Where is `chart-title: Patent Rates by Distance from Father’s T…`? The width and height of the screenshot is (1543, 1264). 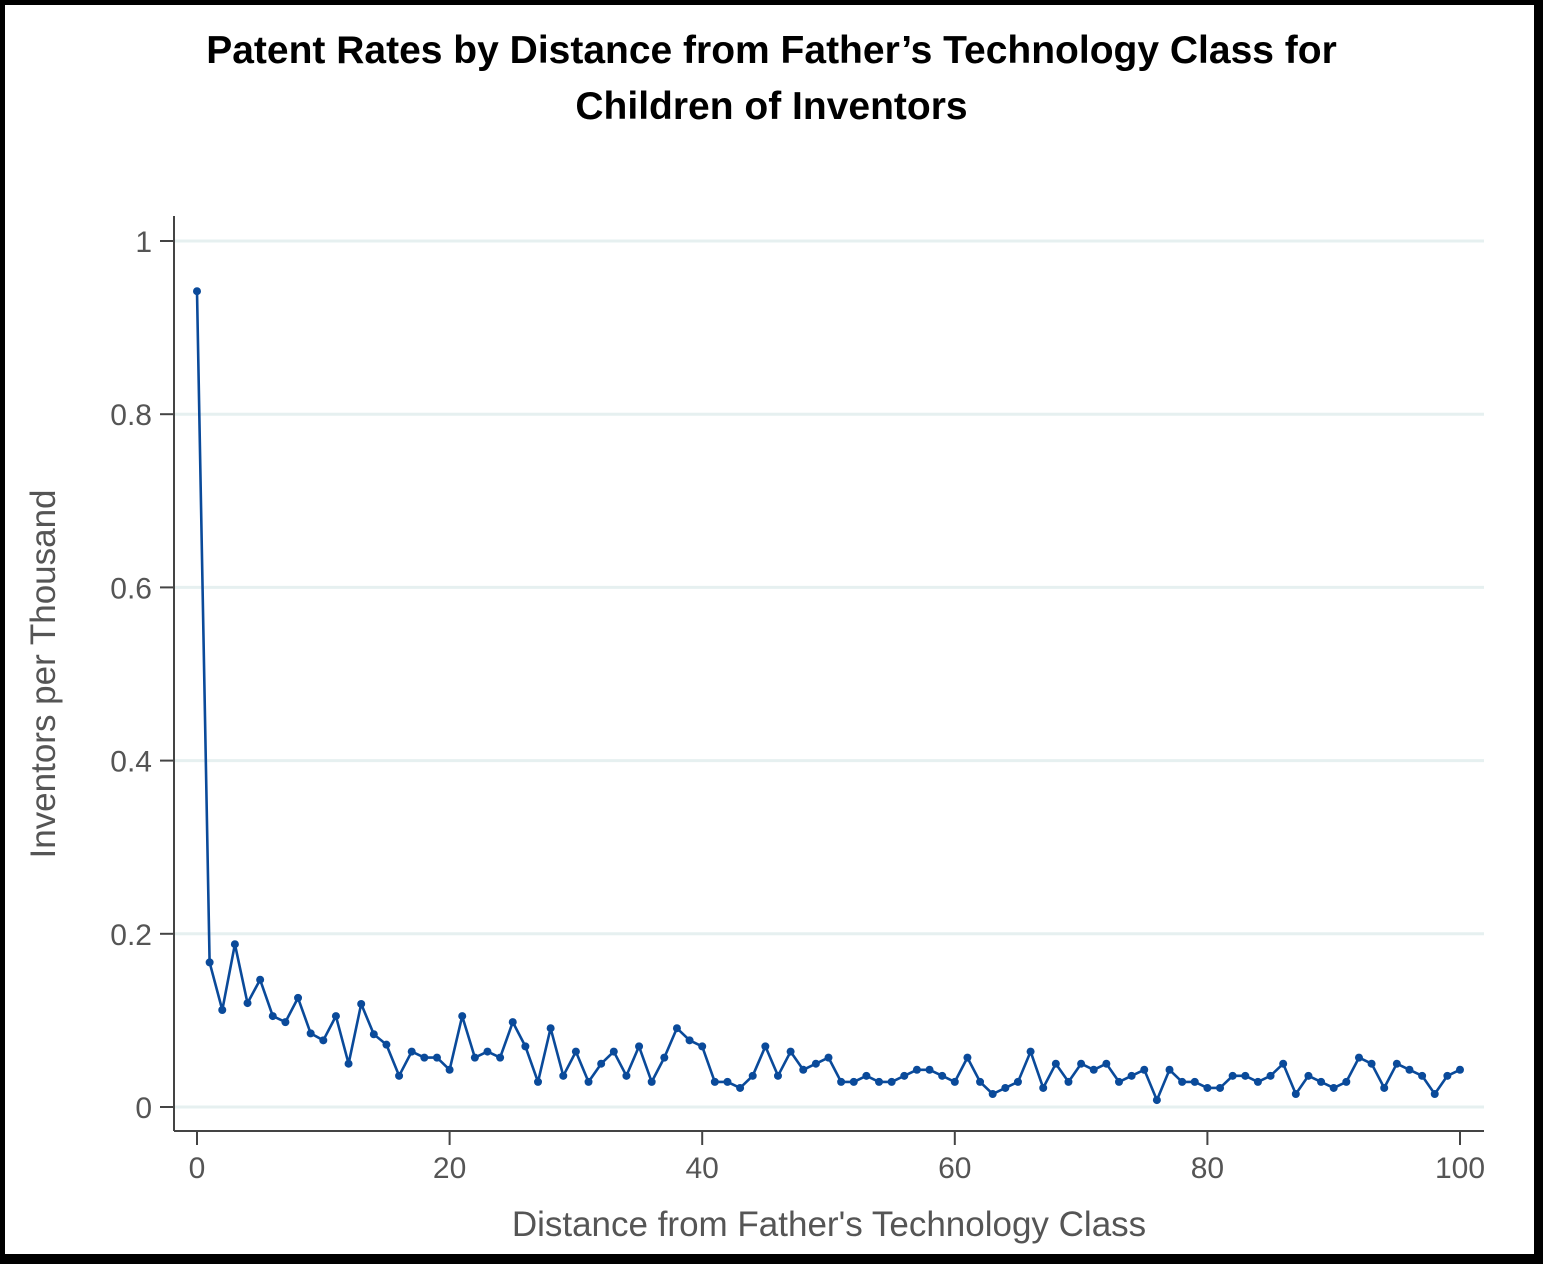 chart-title: Patent Rates by Distance from Father’s T… is located at coordinates (771, 79).